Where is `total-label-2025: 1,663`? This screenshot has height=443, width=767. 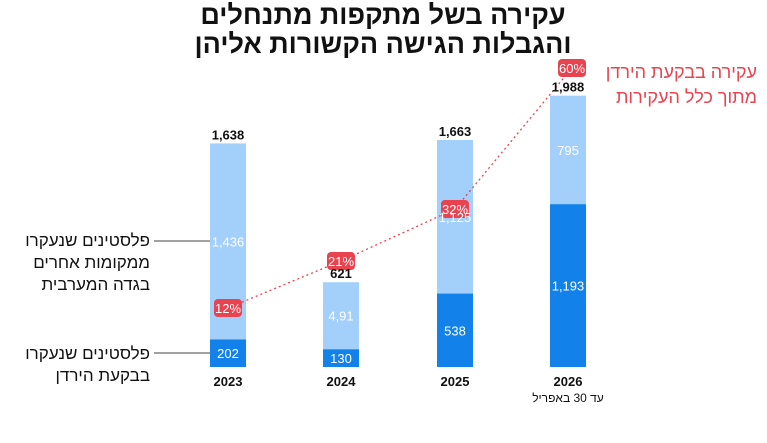 total-label-2025: 1,663 is located at coordinates (455, 131).